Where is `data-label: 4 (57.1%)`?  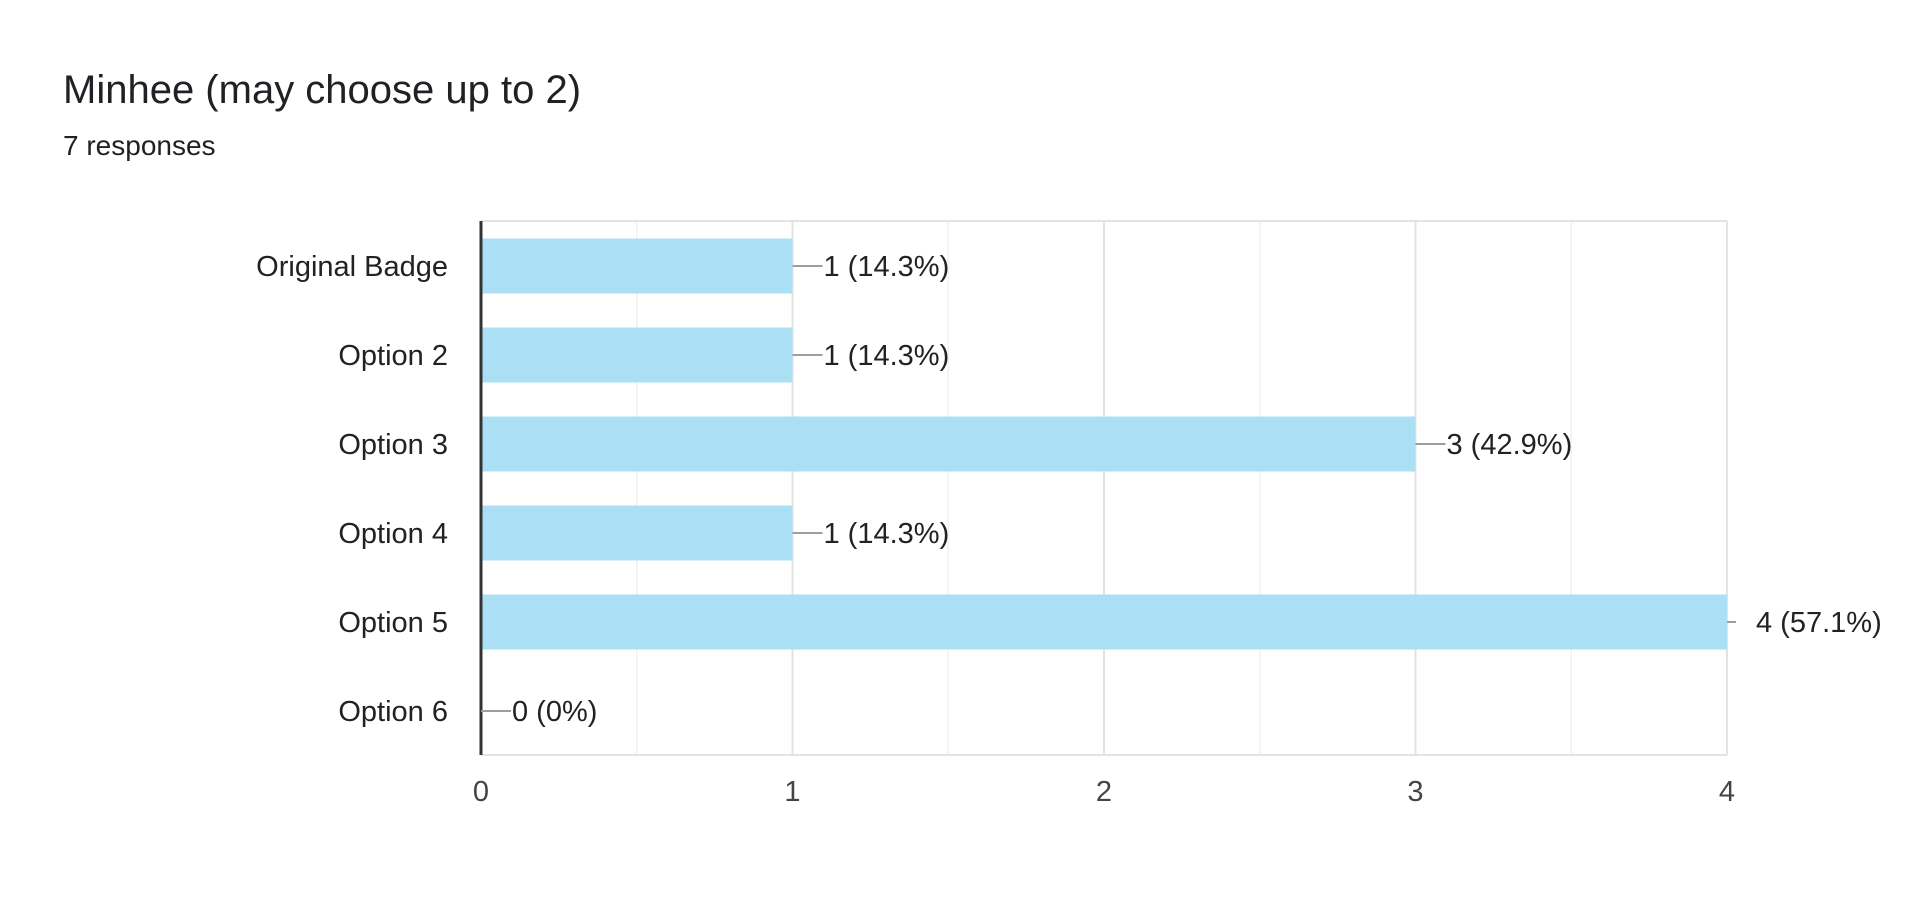 data-label: 4 (57.1%) is located at coordinates (1819, 623).